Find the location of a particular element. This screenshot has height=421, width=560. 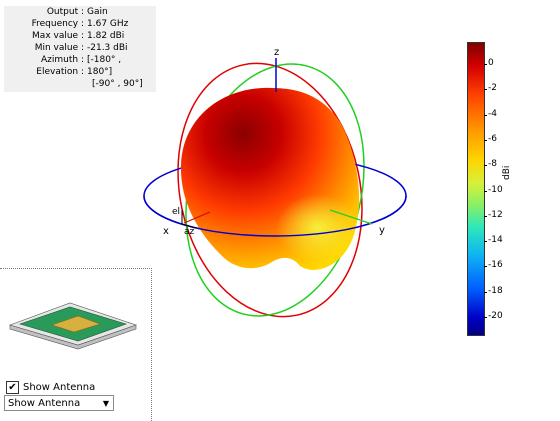

info-row-output: Output : Gain is located at coordinates (80, 12).